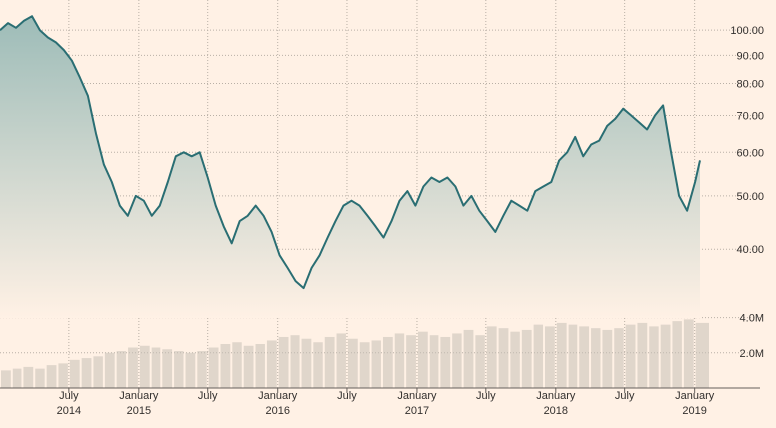  I want to click on y-tick-label: 80.00, so click(750, 85).